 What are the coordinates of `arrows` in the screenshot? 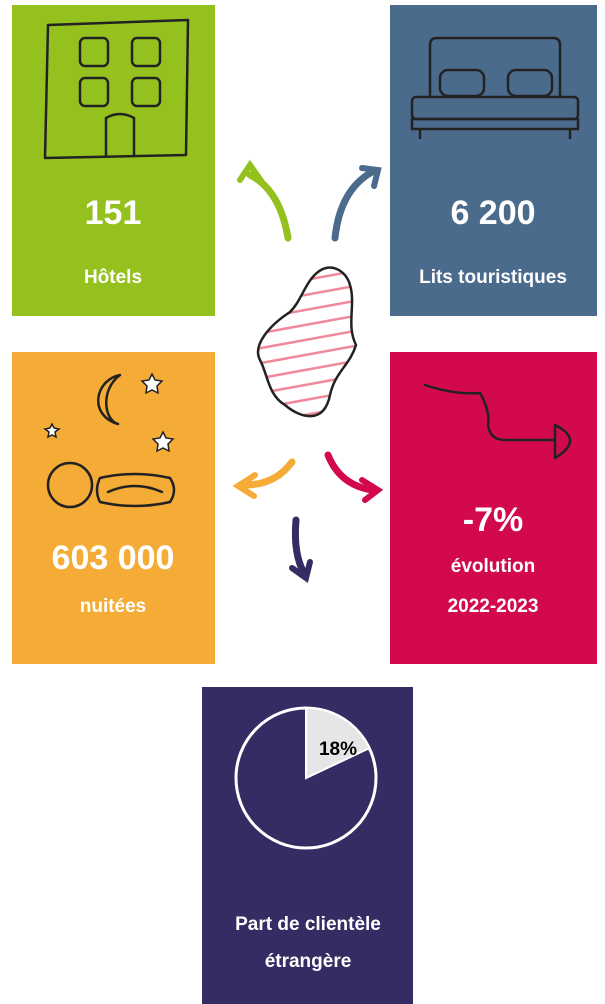 It's located at (308, 371).